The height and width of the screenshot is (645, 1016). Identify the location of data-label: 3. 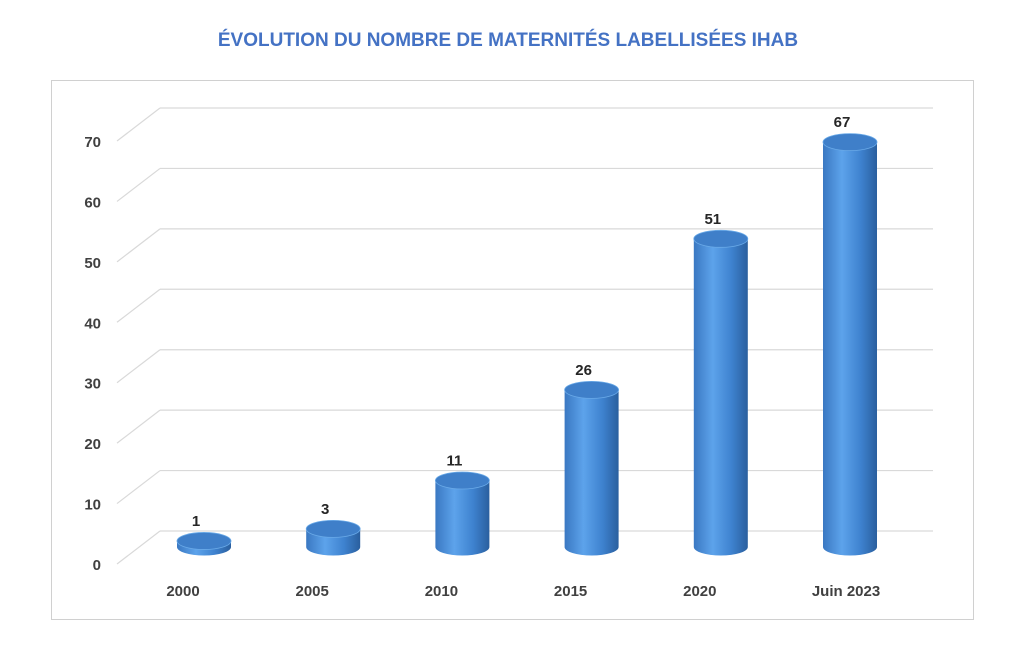
(325, 509).